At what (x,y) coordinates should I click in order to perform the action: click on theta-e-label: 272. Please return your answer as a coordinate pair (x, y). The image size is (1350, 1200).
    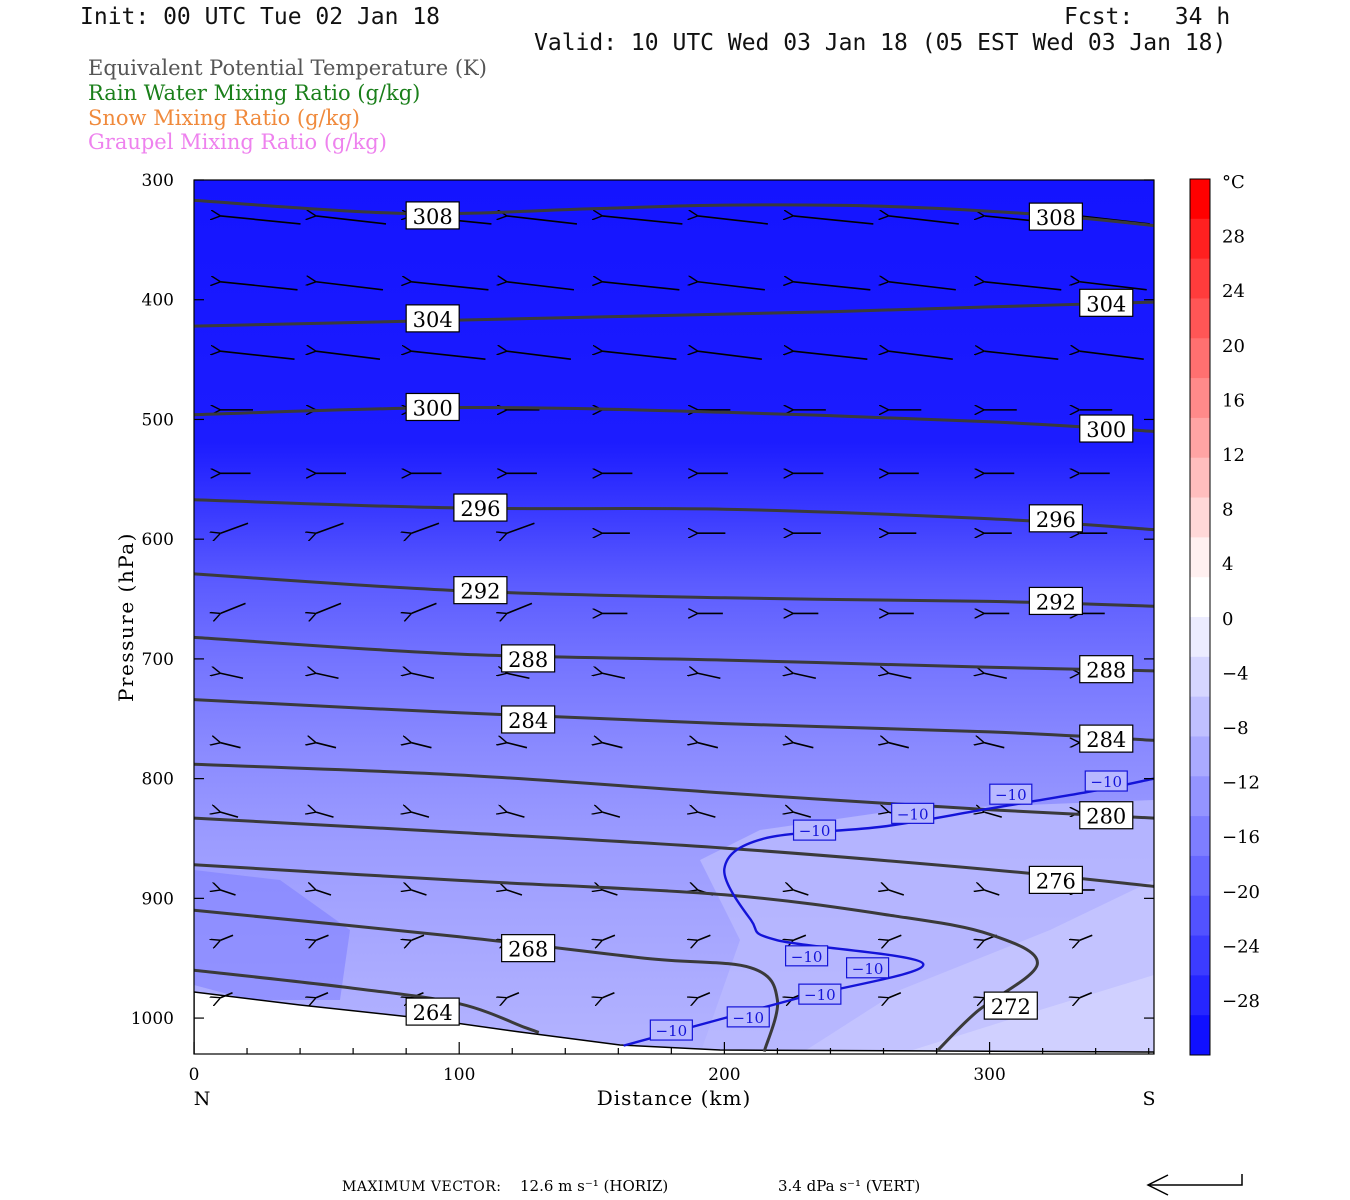
    Looking at the image, I should click on (1011, 1007).